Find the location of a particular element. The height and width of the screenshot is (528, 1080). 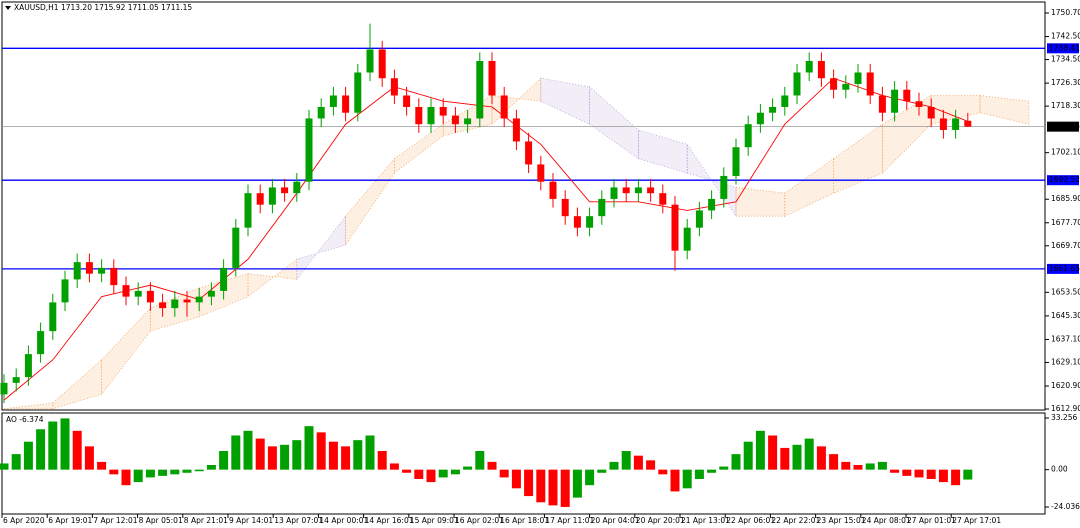

y-tick-label: 1620.90 is located at coordinates (1065, 385).